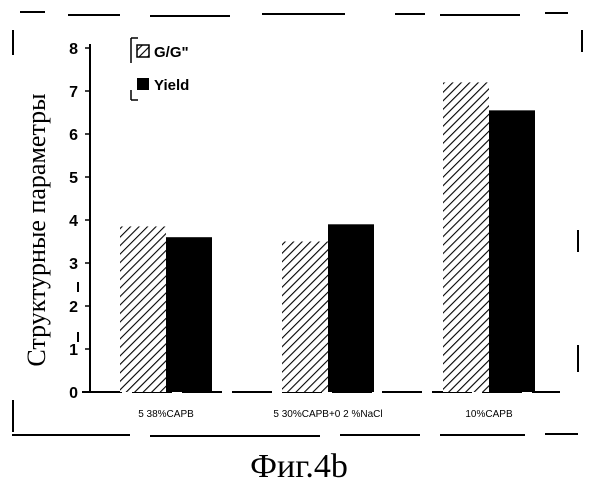 The width and height of the screenshot is (598, 500). I want to click on y-tick-label: 7, so click(73, 92).